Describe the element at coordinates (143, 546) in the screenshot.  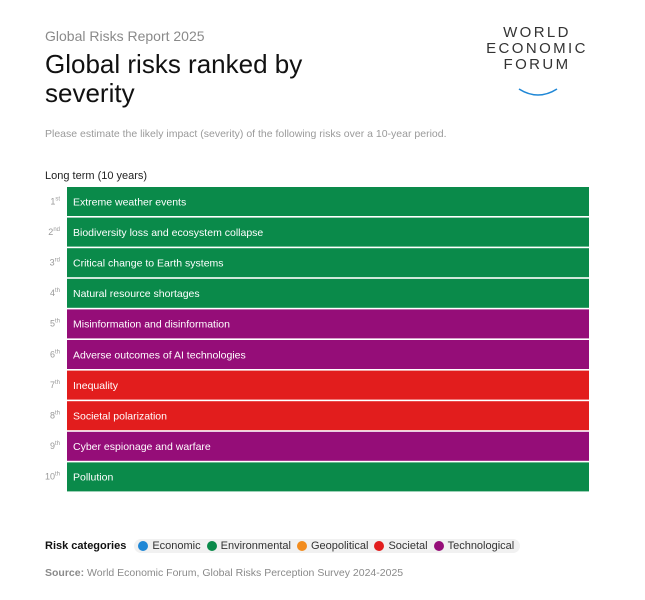
I see `legend-dot-economic` at that location.